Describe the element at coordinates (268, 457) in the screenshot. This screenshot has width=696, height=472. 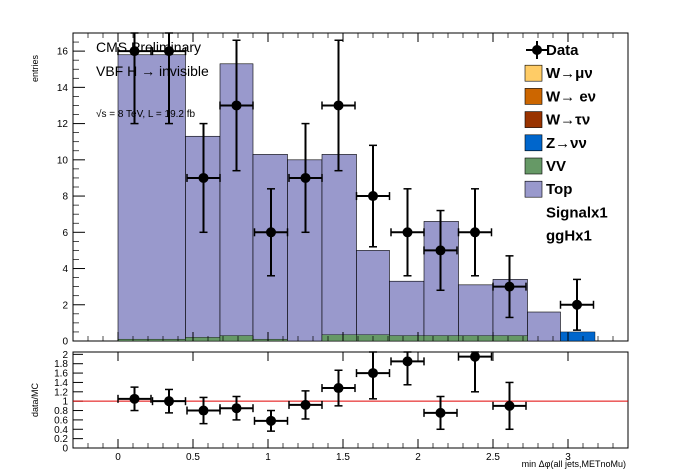
I see `x-tick-label: 1` at that location.